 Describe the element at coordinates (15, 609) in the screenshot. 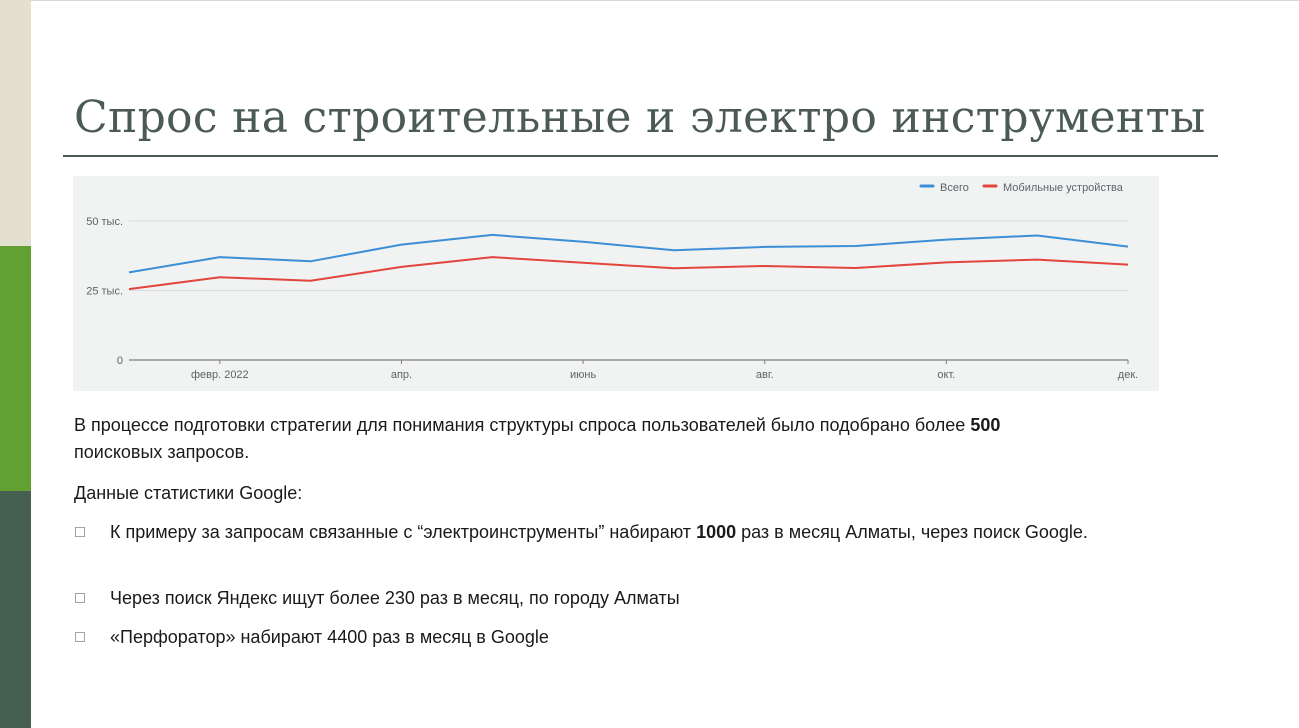

I see `side-band-bottom` at that location.